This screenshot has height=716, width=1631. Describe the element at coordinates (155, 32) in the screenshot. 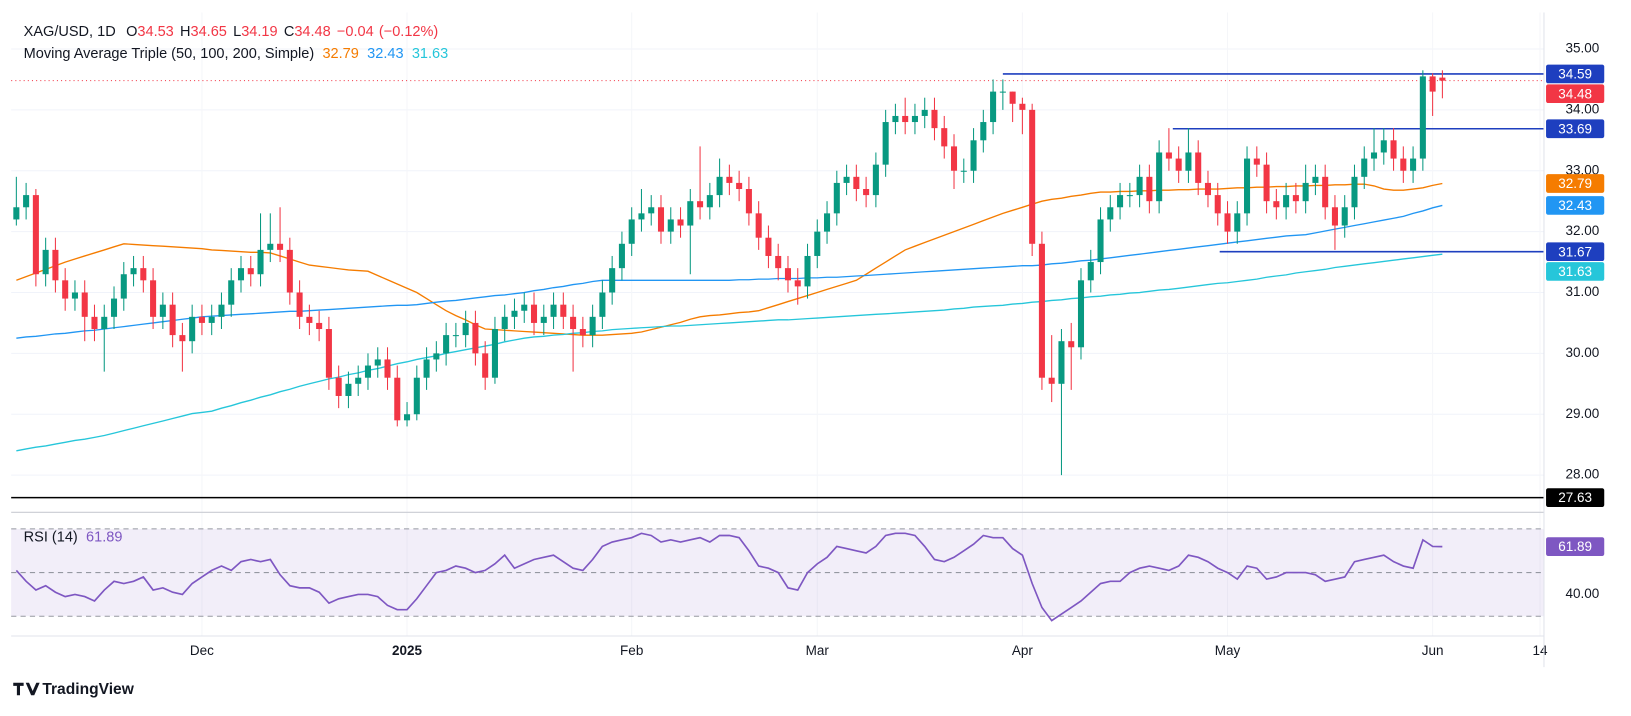

I see `ohlc-value: 34.53` at that location.